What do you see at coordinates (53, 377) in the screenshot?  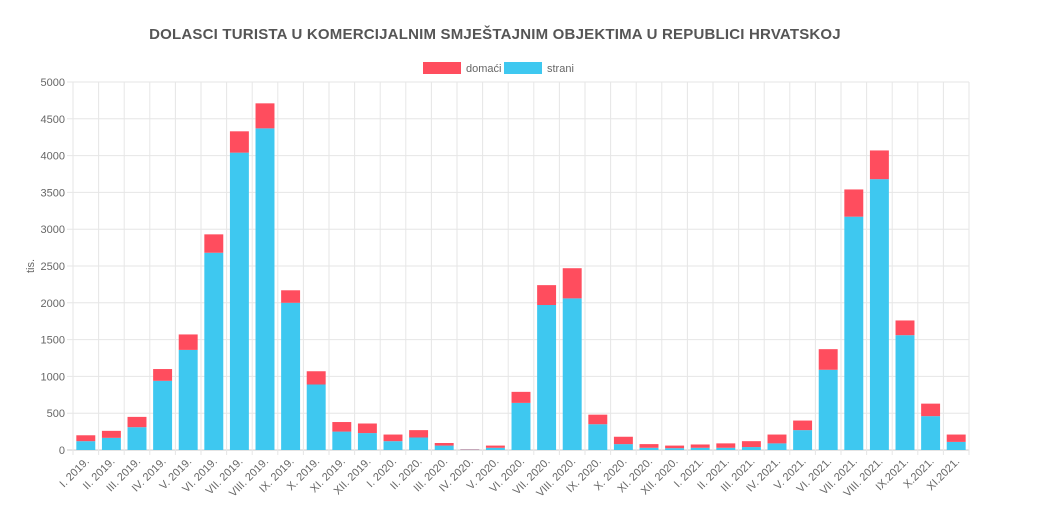 I see `y-tick-label: 1000` at bounding box center [53, 377].